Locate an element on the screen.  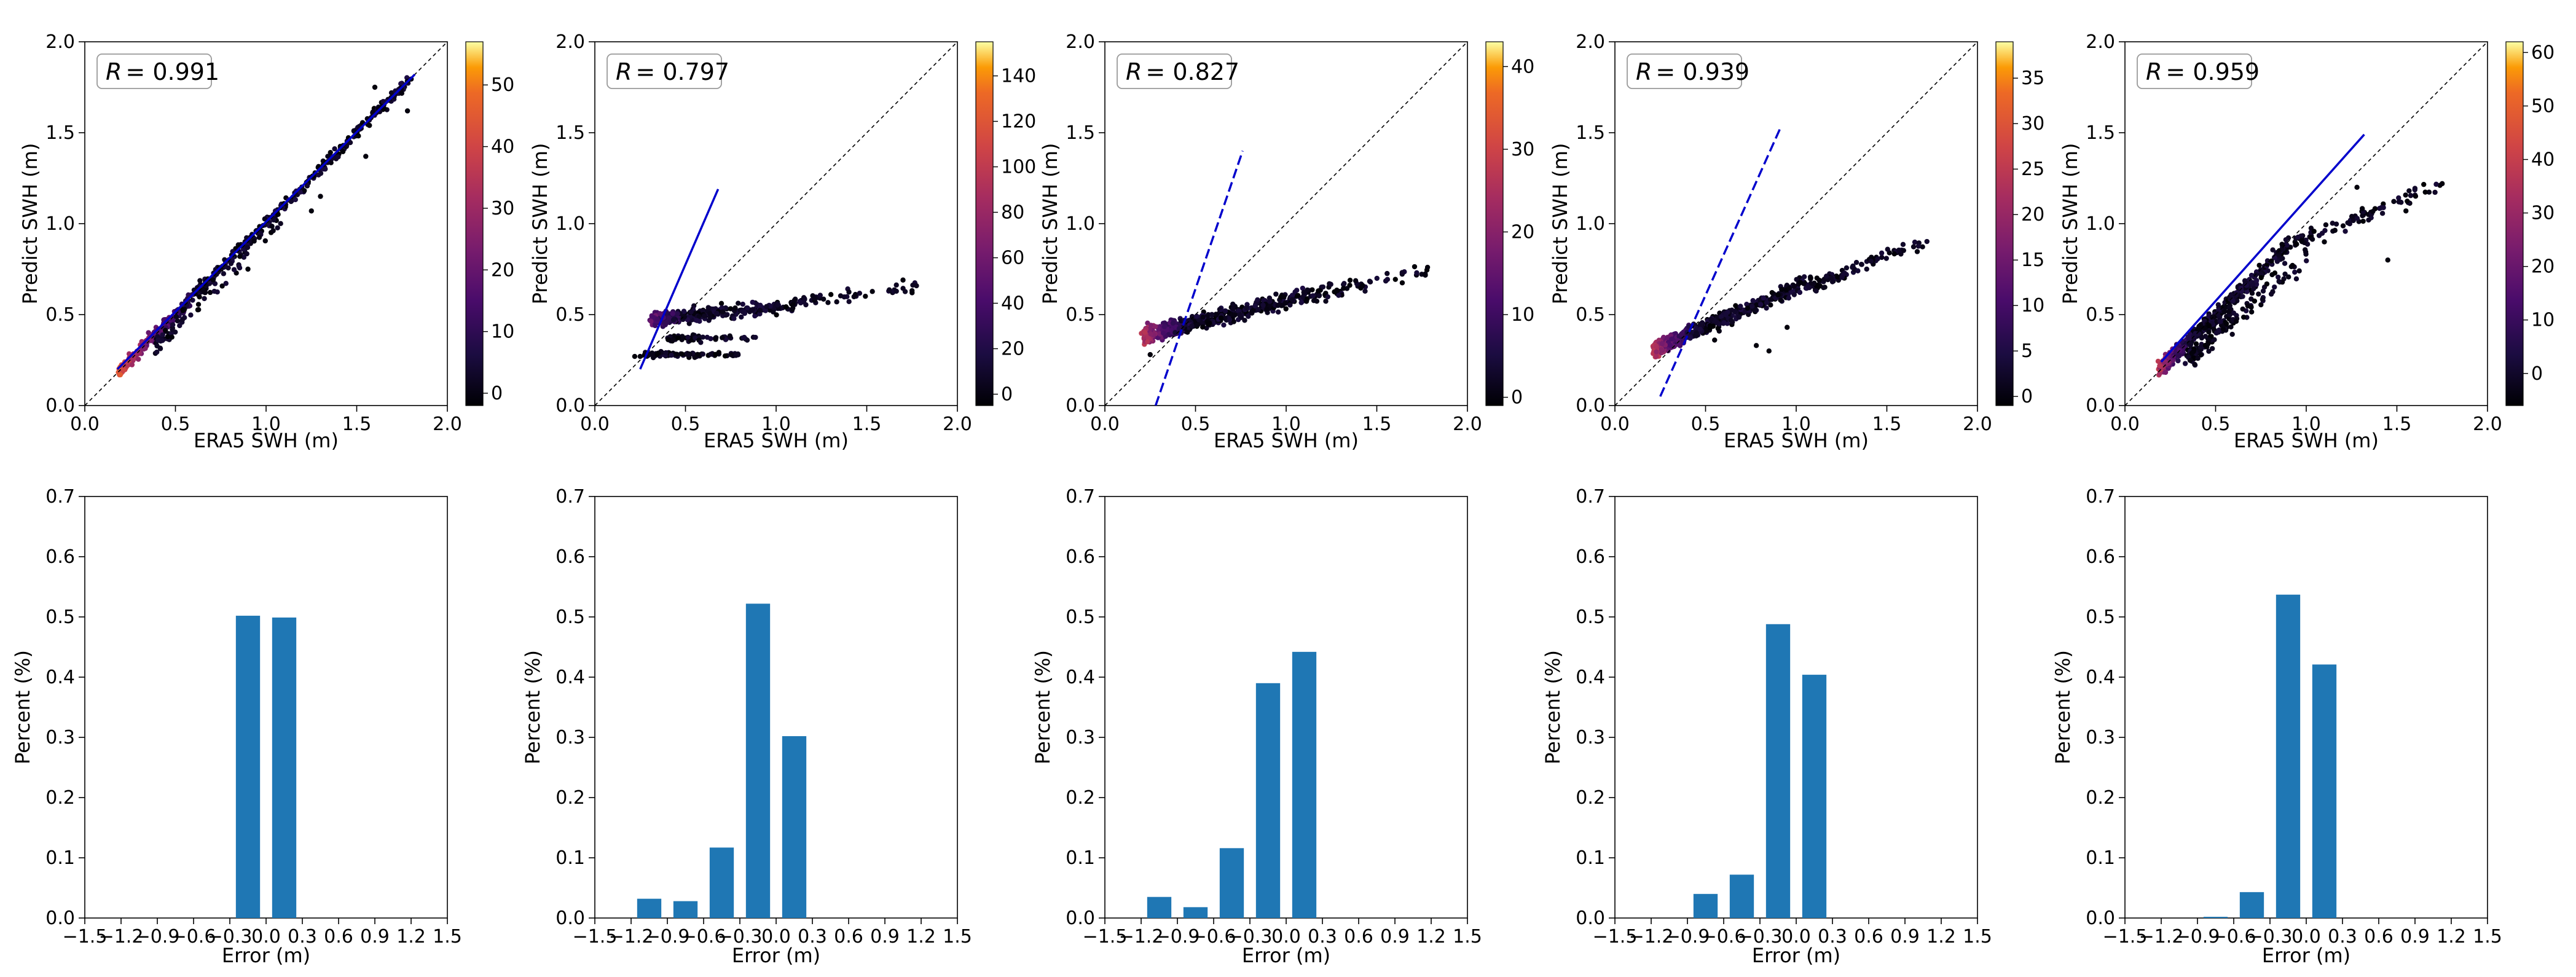
colorbar-tick-label: 20 is located at coordinates (1012, 349).